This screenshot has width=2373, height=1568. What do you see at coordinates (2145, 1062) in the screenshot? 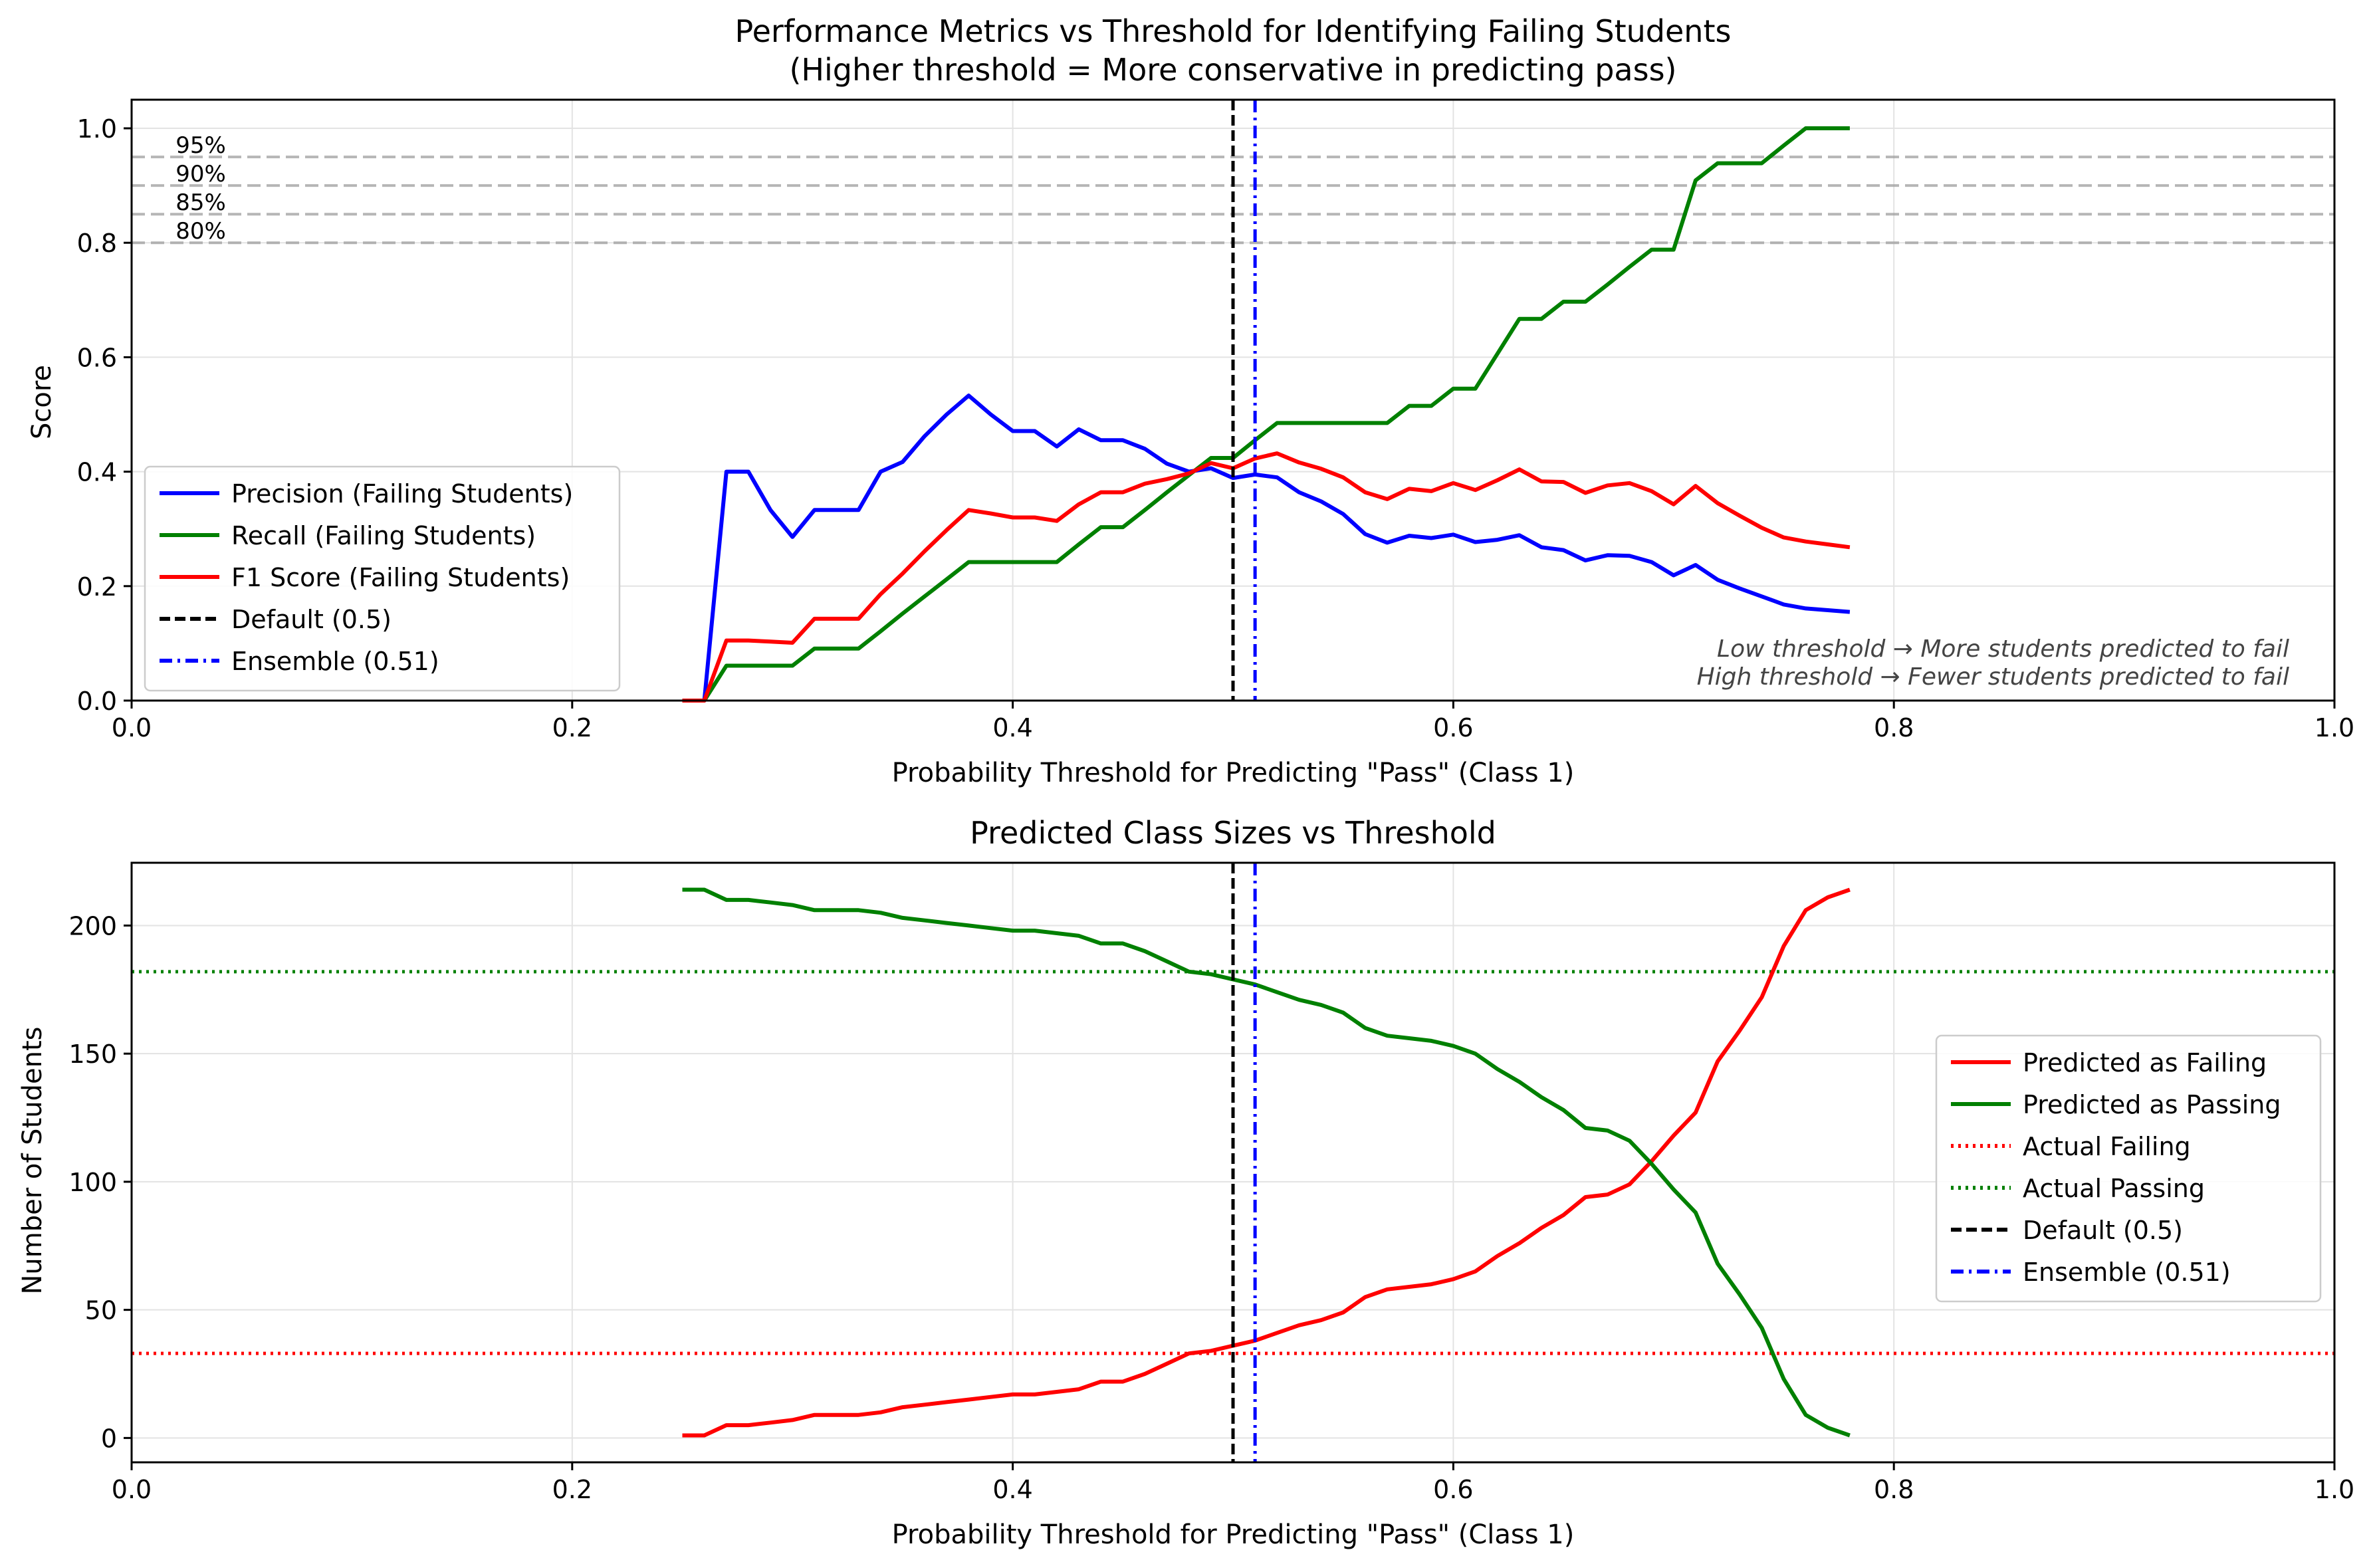
I see `legend-label: Predicted as Failing` at bounding box center [2145, 1062].